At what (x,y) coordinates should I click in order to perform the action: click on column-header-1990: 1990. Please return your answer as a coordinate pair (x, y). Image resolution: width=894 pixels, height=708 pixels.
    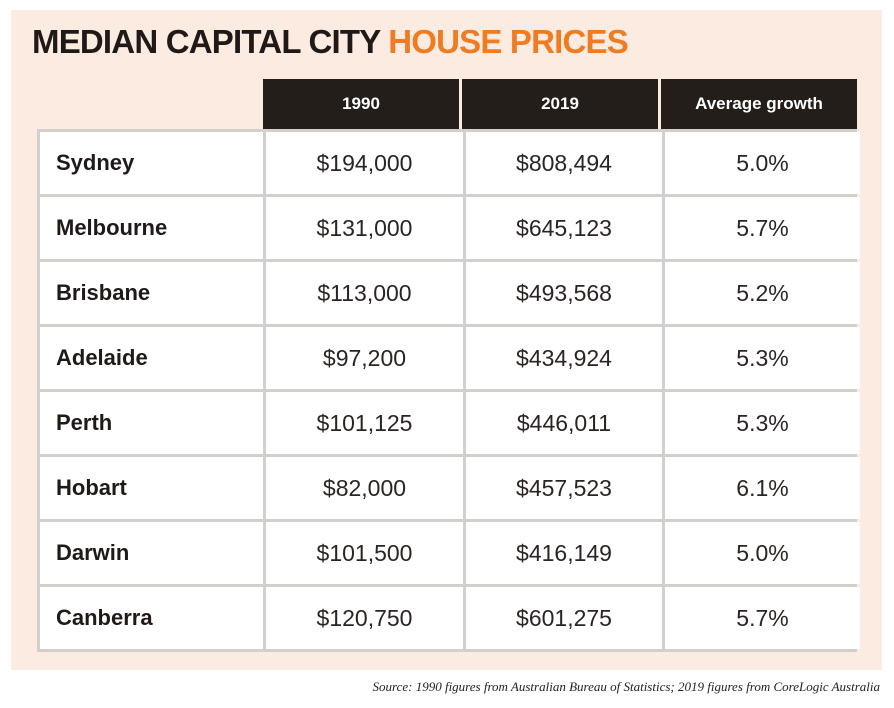
    Looking at the image, I should click on (361, 104).